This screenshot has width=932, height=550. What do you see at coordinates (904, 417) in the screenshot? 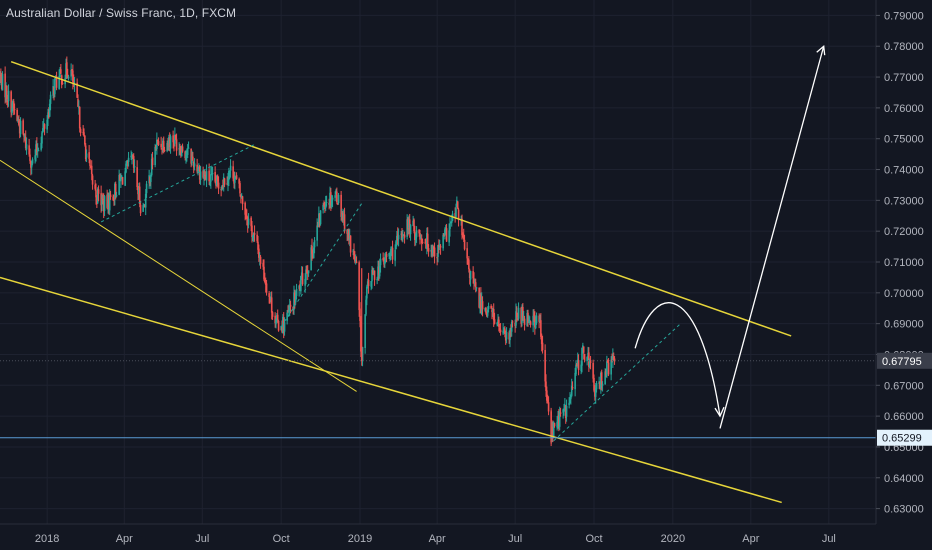
I see `y-tick-label: 0.66000` at bounding box center [904, 417].